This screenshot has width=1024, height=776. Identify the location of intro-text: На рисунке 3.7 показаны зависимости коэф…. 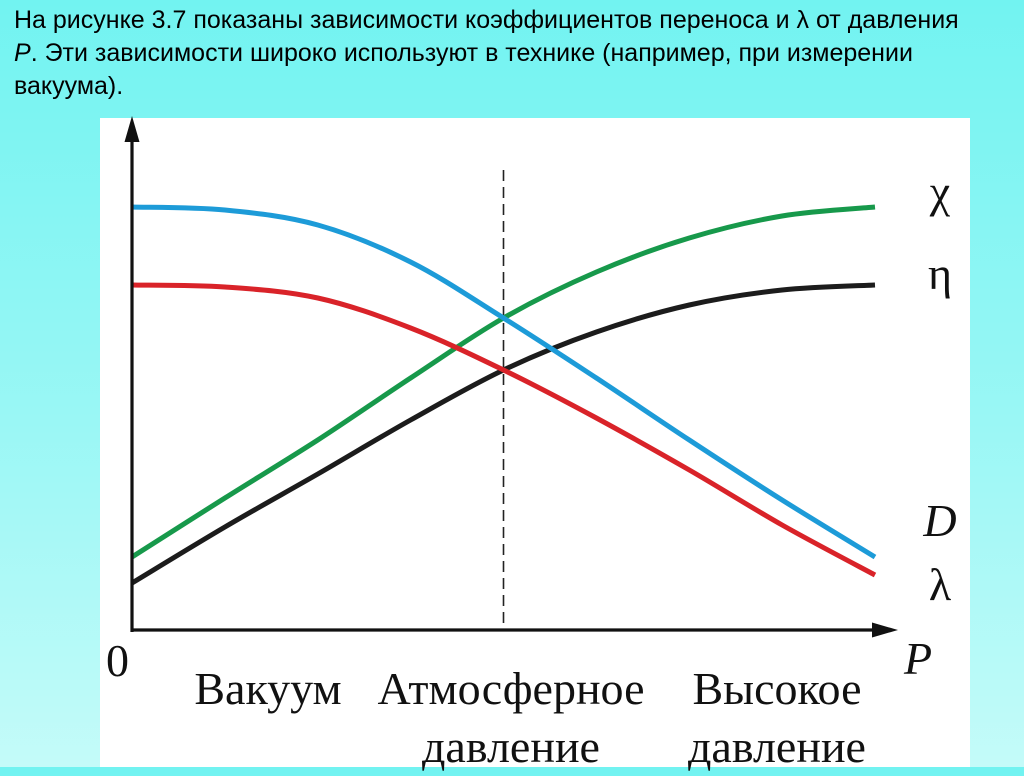
(486, 53).